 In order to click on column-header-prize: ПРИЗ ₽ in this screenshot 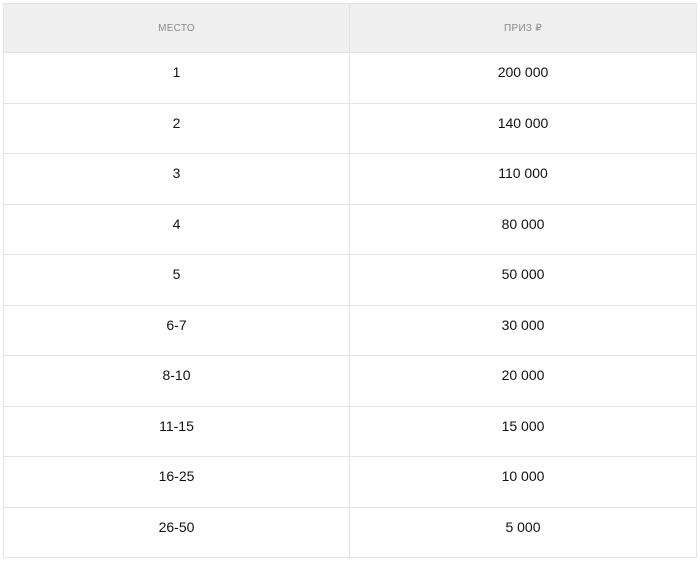, I will do `click(523, 28)`.